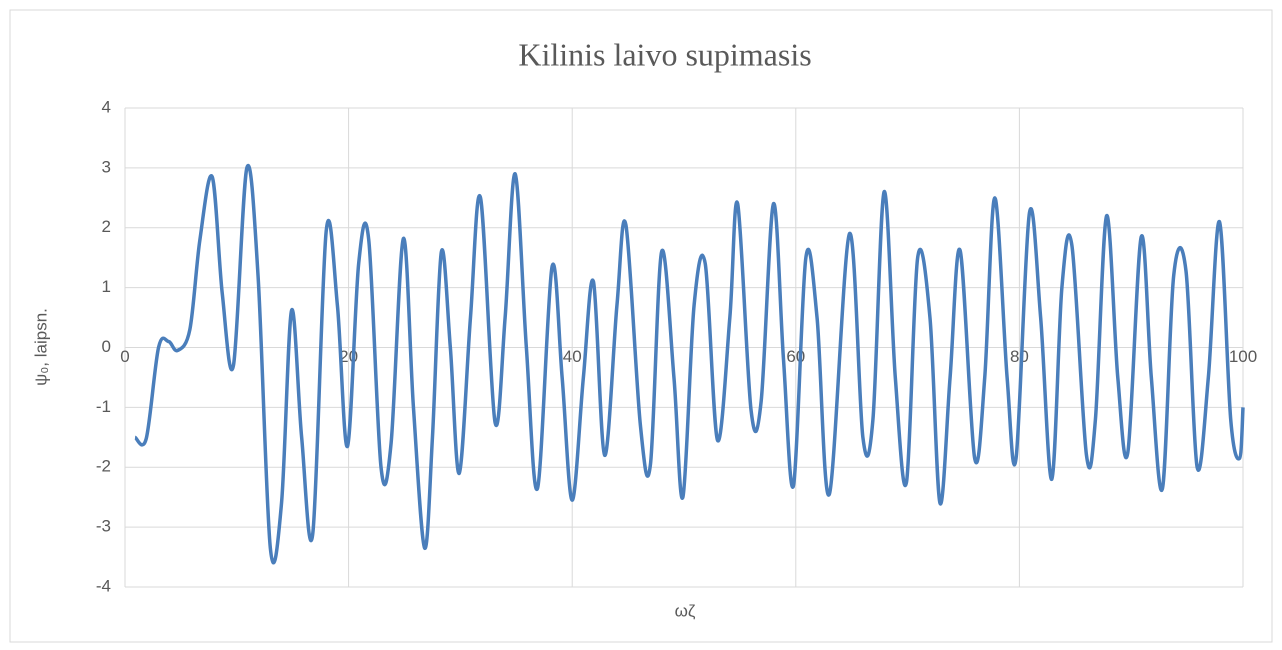  Describe the element at coordinates (124, 356) in the screenshot. I see `x-tick-label: 0` at that location.